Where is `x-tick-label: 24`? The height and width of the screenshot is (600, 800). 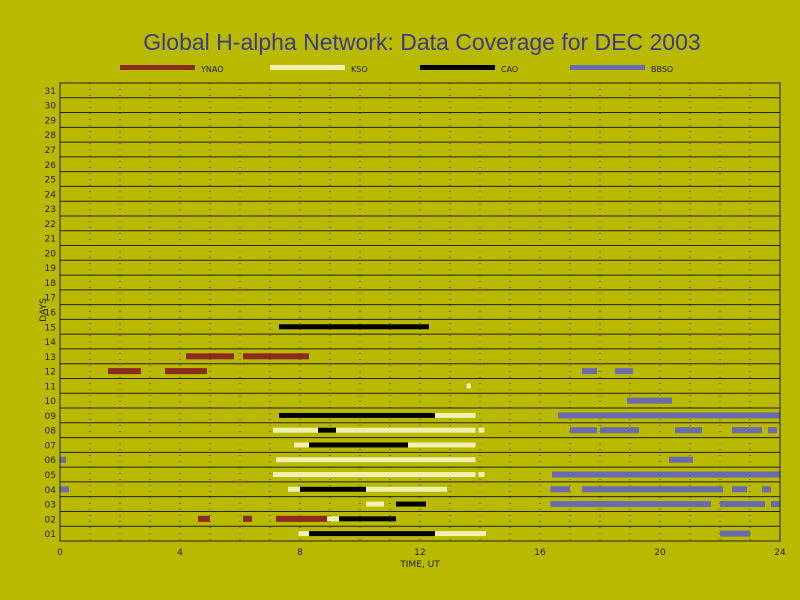 x-tick-label: 24 is located at coordinates (780, 553).